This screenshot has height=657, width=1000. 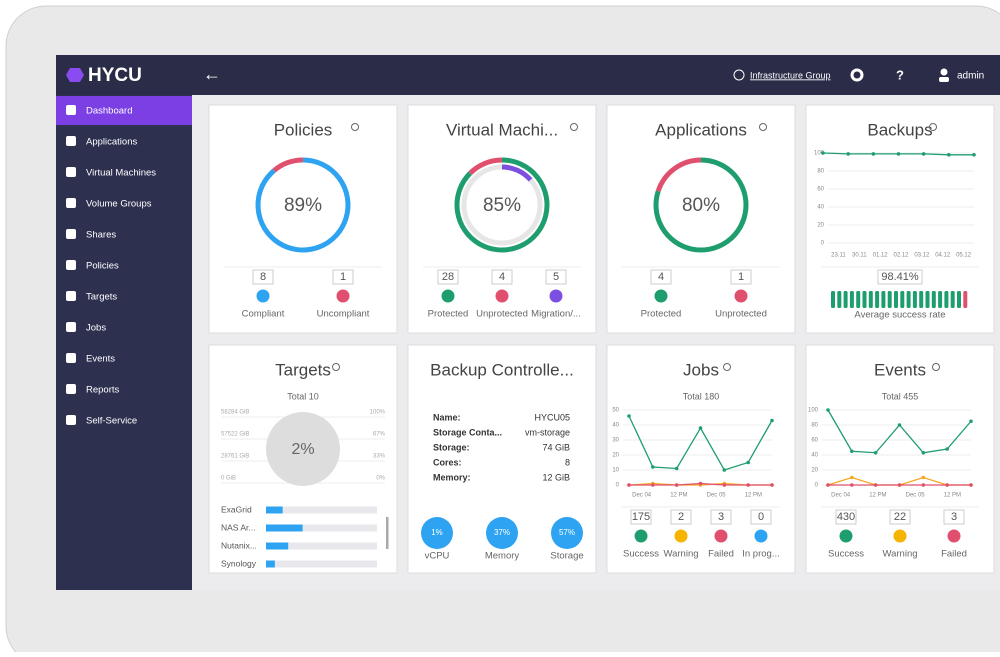 I want to click on y2-tick-label: 33%, so click(x=379, y=457).